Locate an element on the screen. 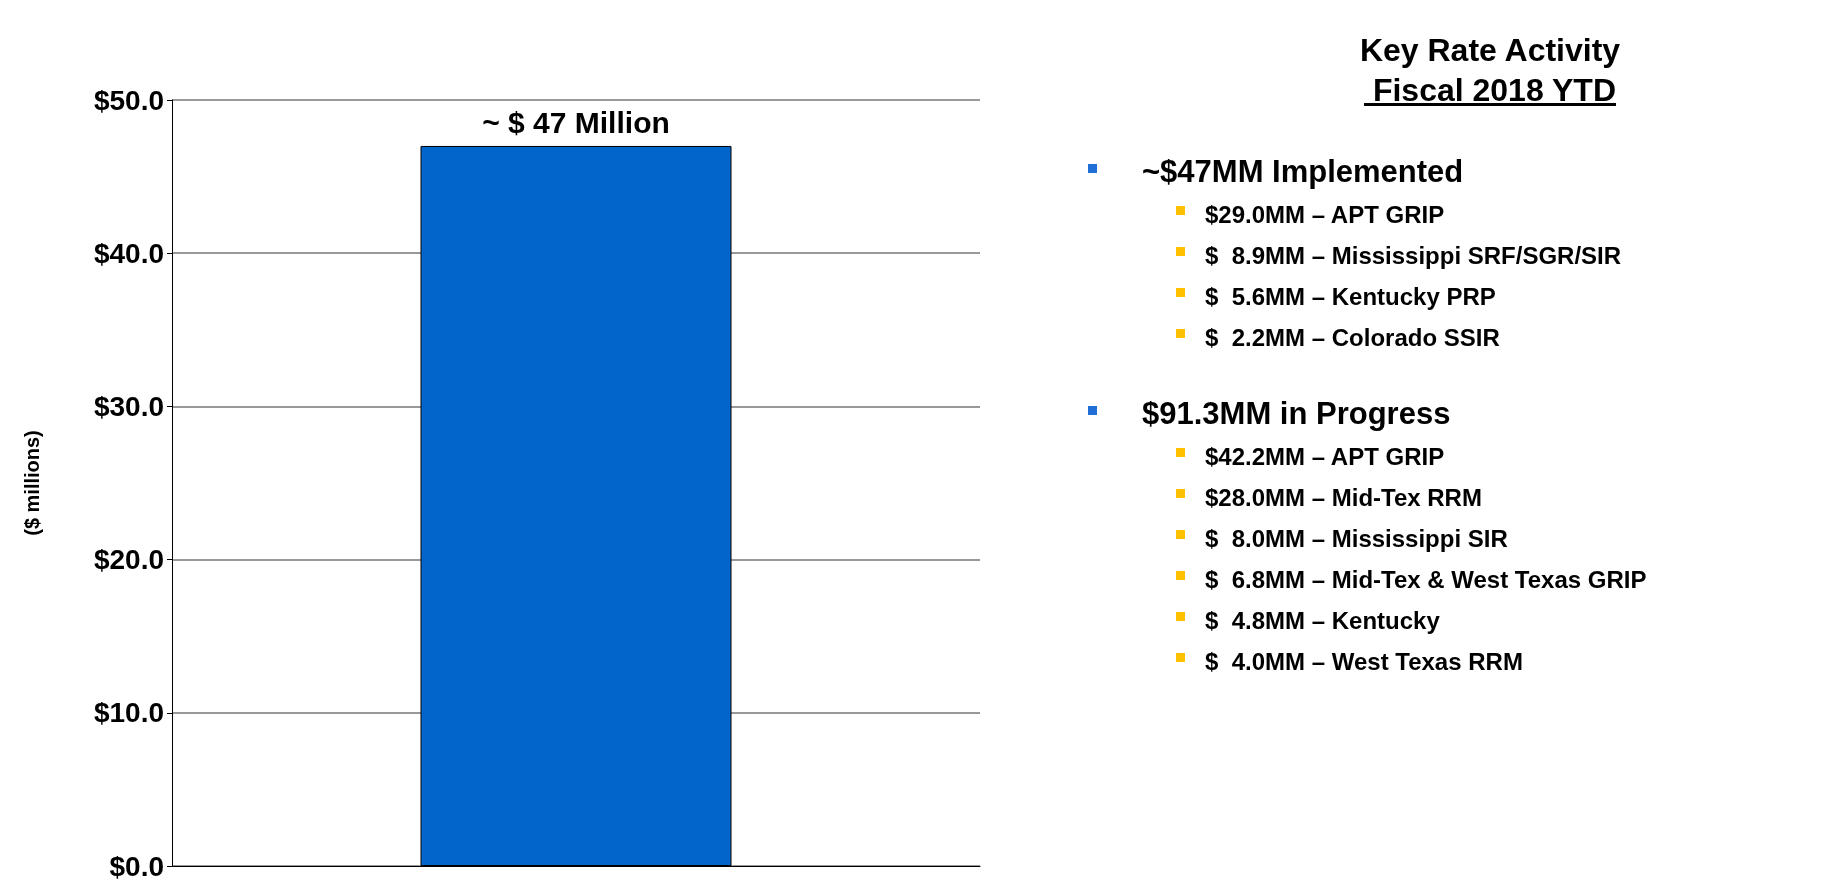  y-tick-label: $30.0 is located at coordinates (128, 406).